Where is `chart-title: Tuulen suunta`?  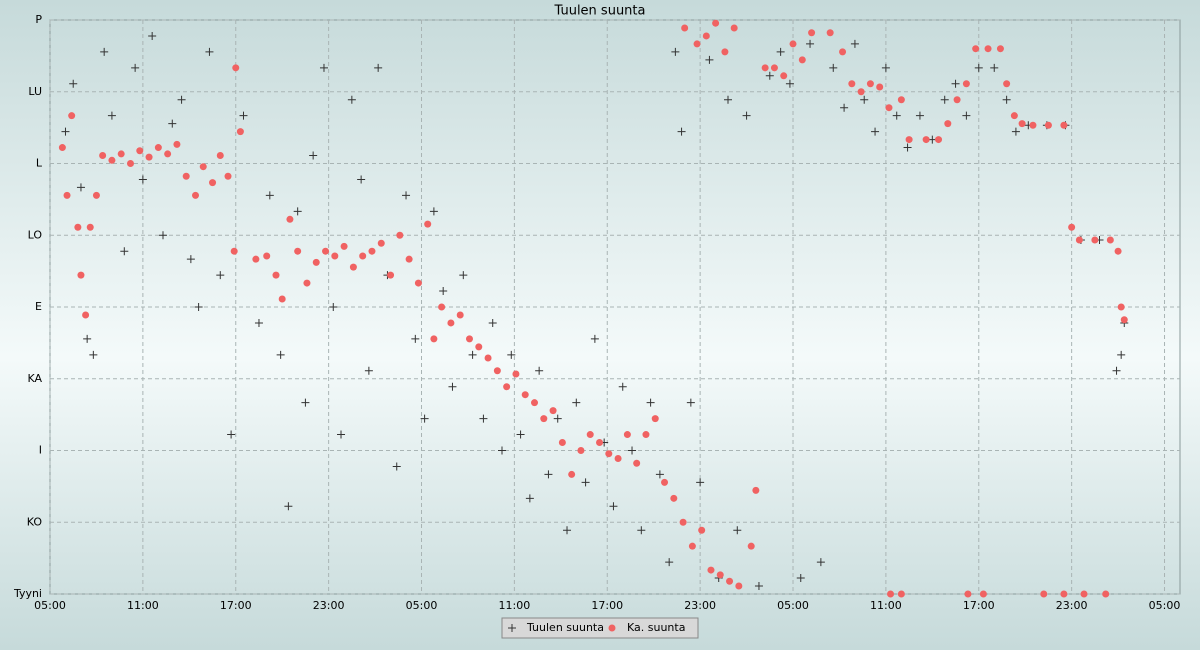
chart-title: Tuulen suunta is located at coordinates (600, 11).